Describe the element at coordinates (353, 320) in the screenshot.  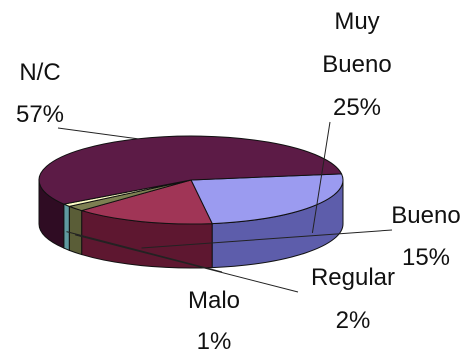
I see `label-regular-value: 2%` at that location.